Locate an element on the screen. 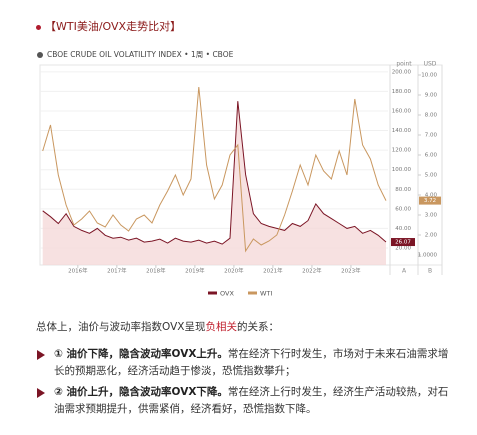  axis-footer: B is located at coordinates (430, 271).